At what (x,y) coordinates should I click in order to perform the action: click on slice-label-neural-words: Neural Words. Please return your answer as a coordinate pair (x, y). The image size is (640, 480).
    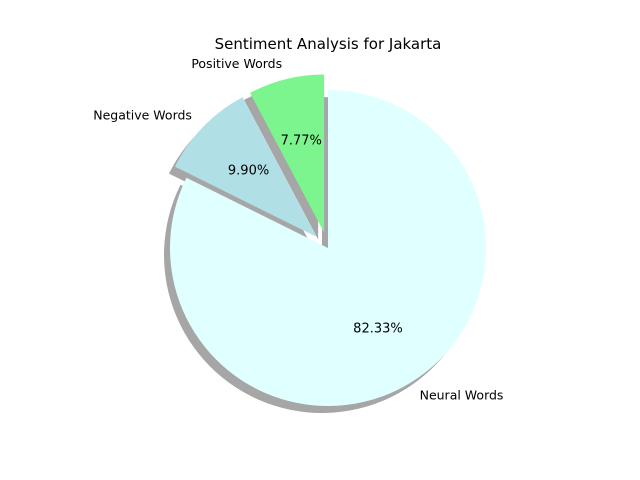
    Looking at the image, I should click on (462, 395).